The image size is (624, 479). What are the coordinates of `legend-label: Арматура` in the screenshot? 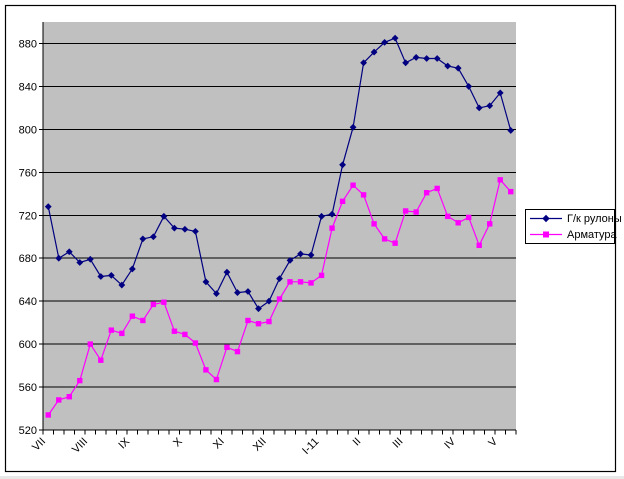 It's located at (592, 234).